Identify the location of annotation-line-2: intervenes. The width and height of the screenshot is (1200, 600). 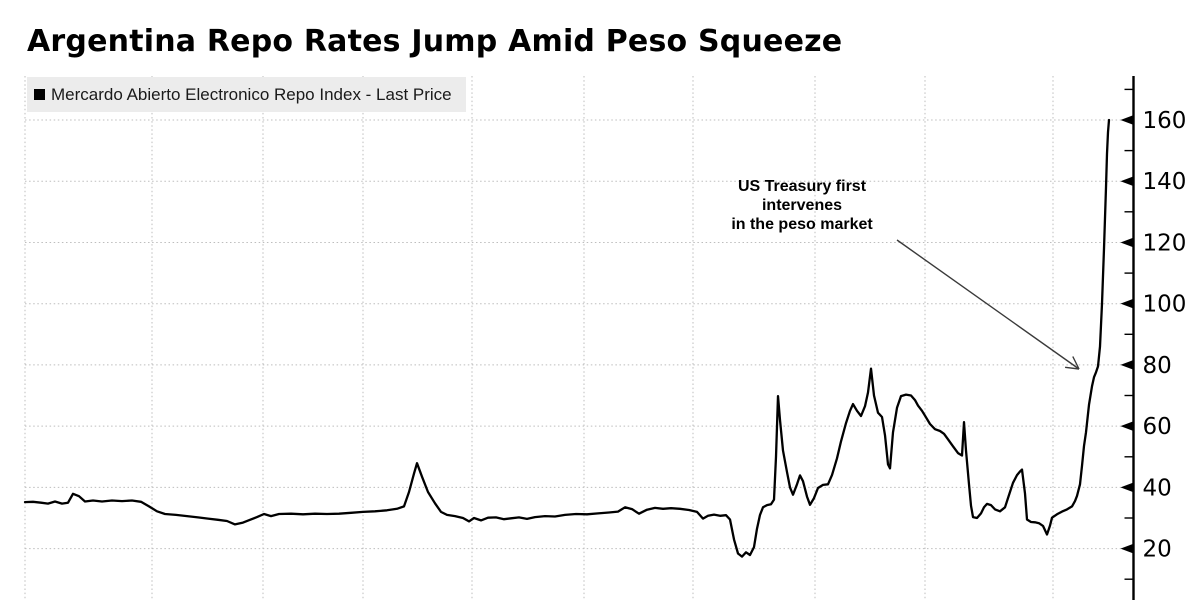
(802, 205).